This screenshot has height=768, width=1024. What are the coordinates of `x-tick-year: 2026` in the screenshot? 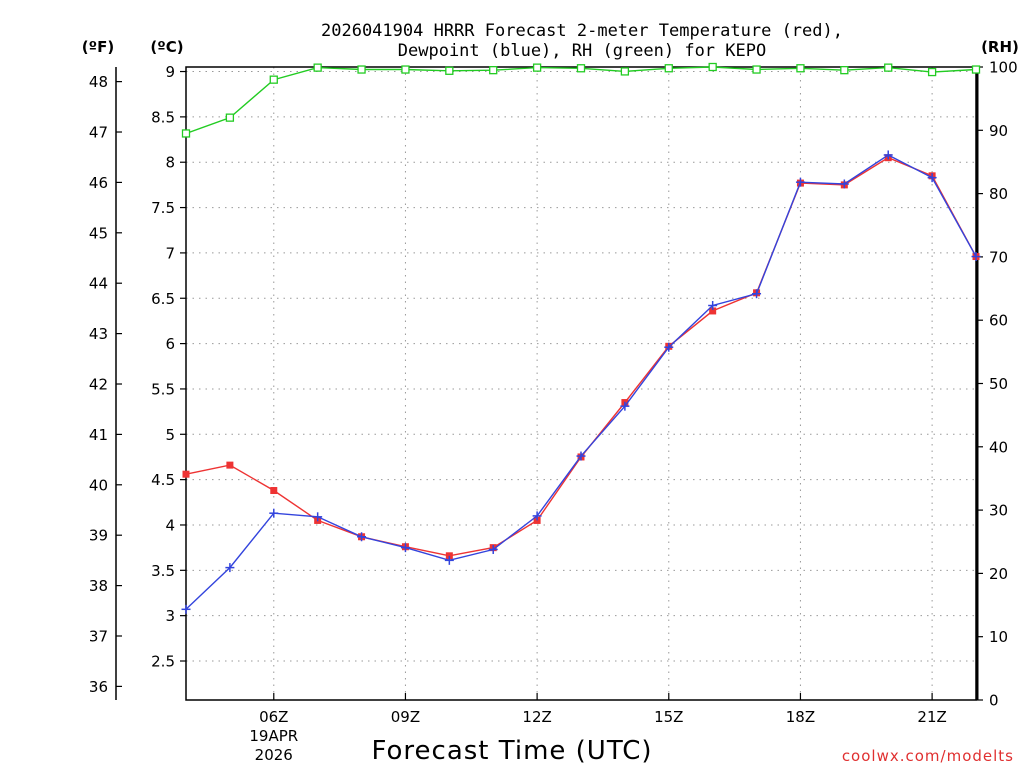 It's located at (274, 755).